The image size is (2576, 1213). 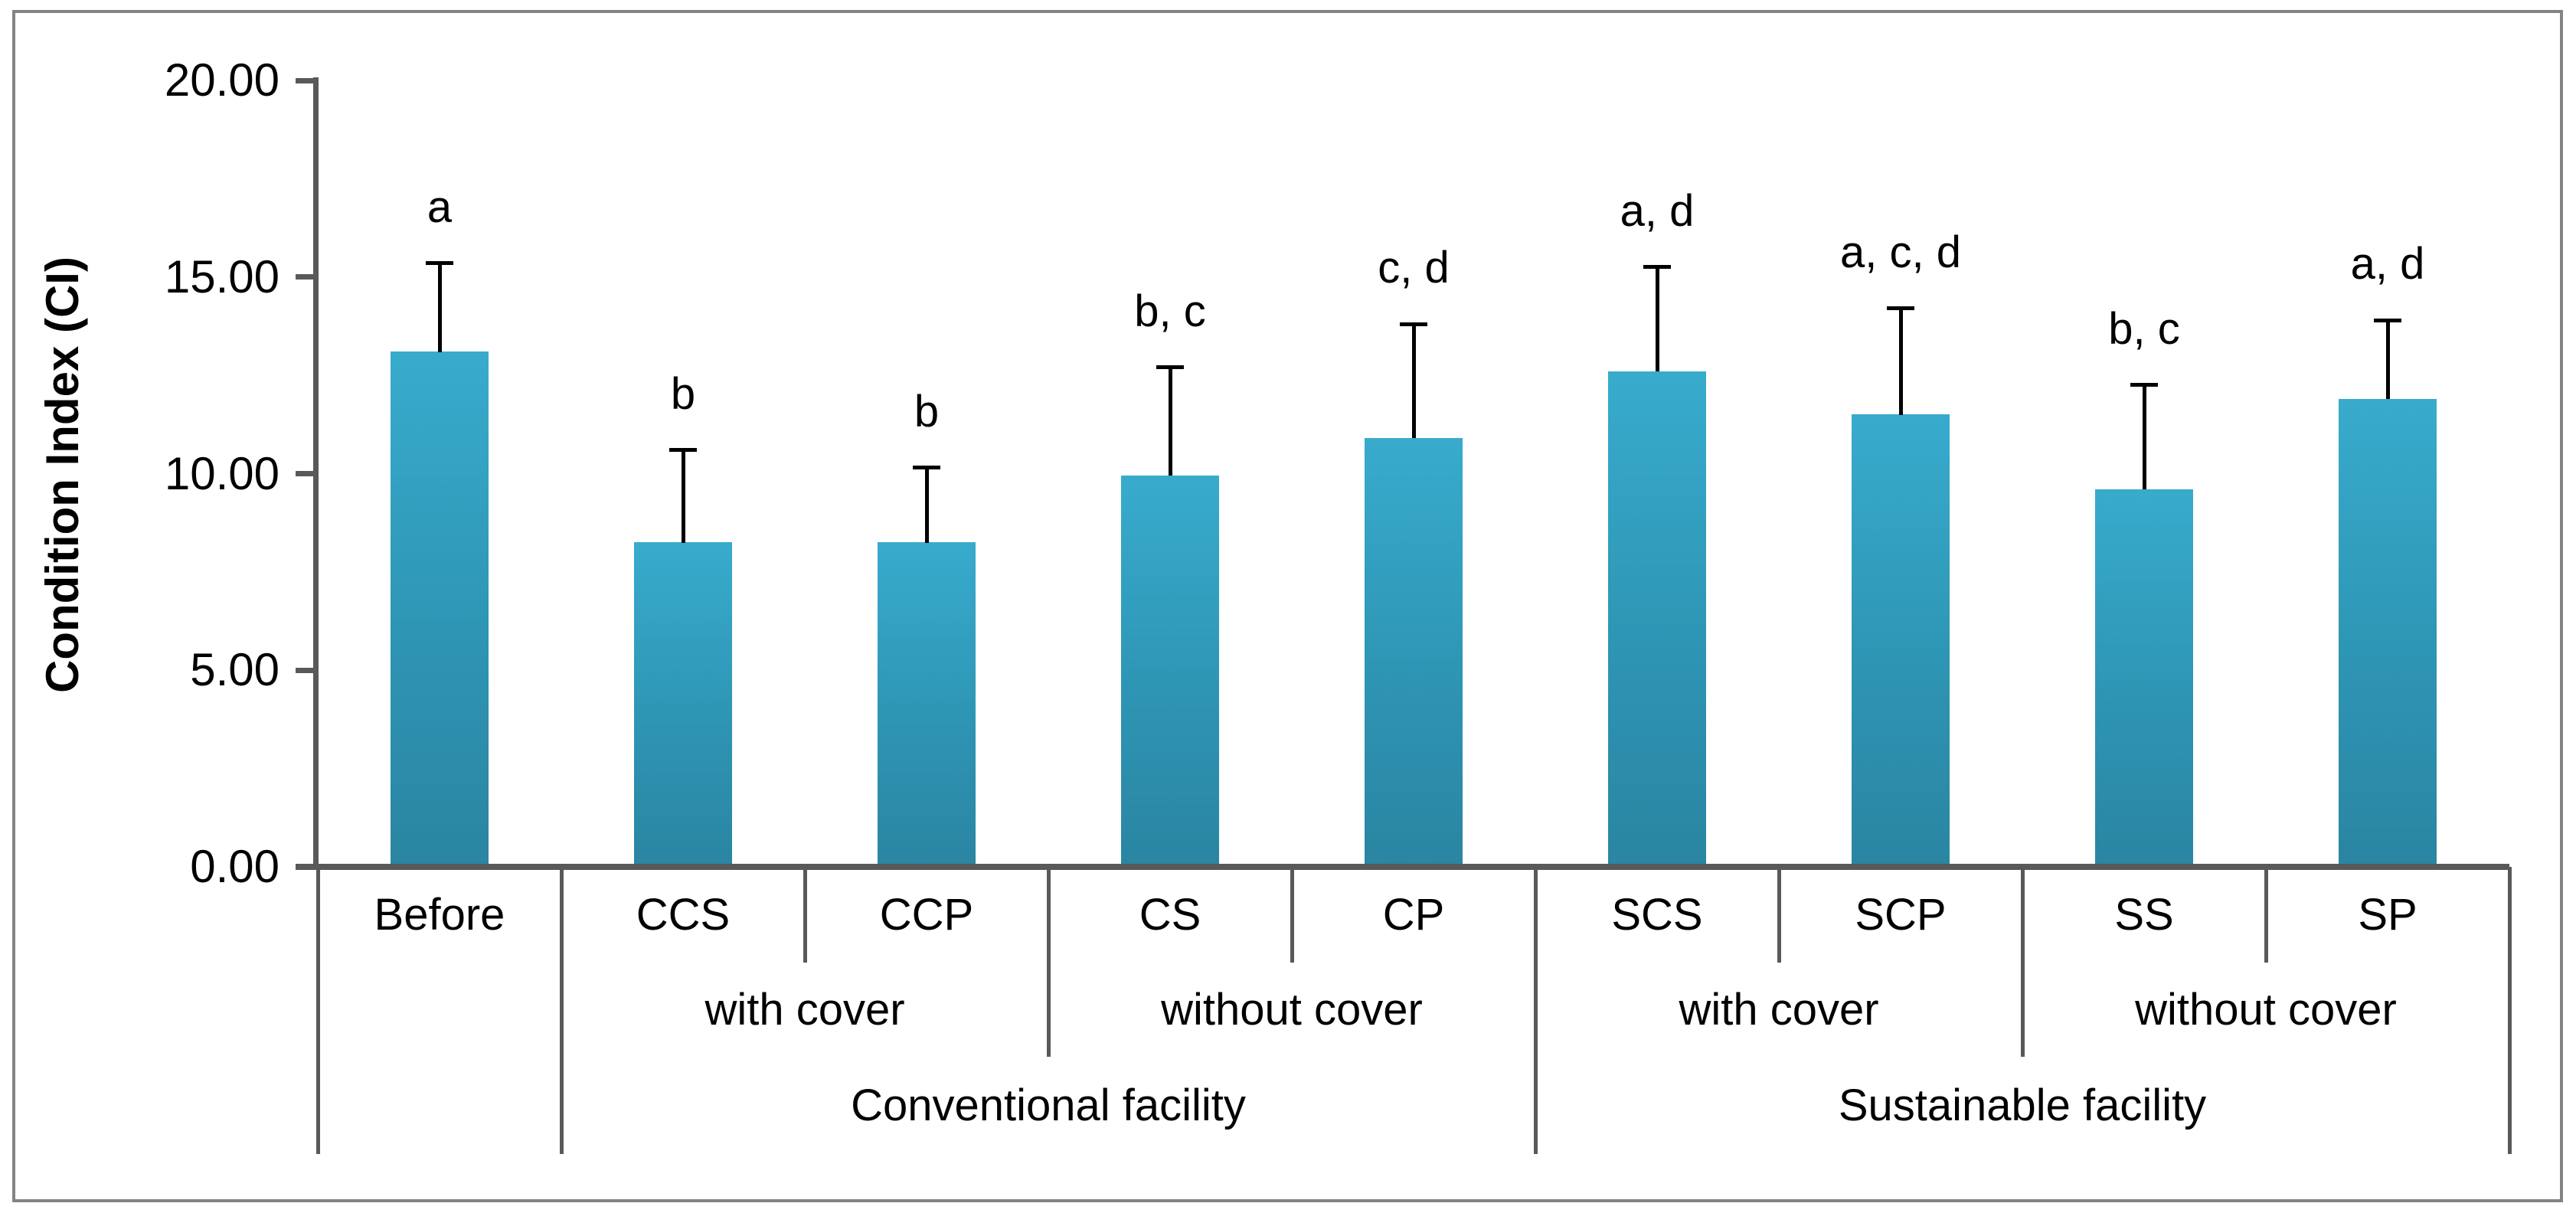 What do you see at coordinates (1402, 867) in the screenshot?
I see `x-axis-line` at bounding box center [1402, 867].